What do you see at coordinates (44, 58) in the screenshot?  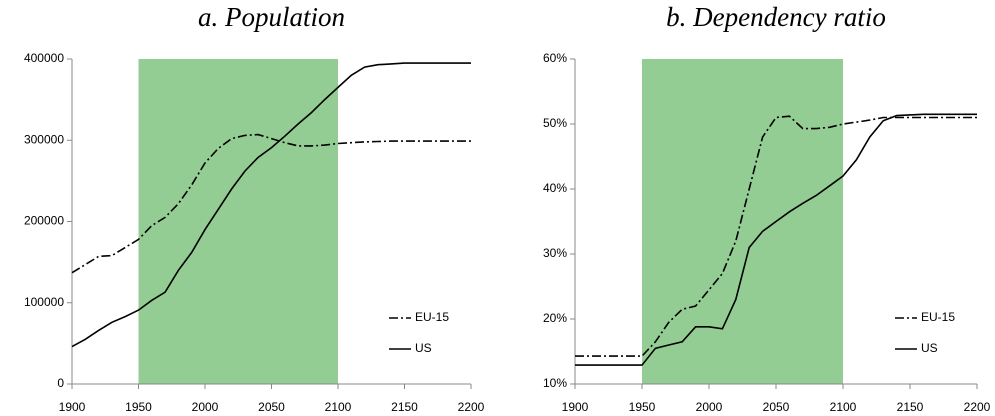 I see `y-tick-label: 400000` at bounding box center [44, 58].